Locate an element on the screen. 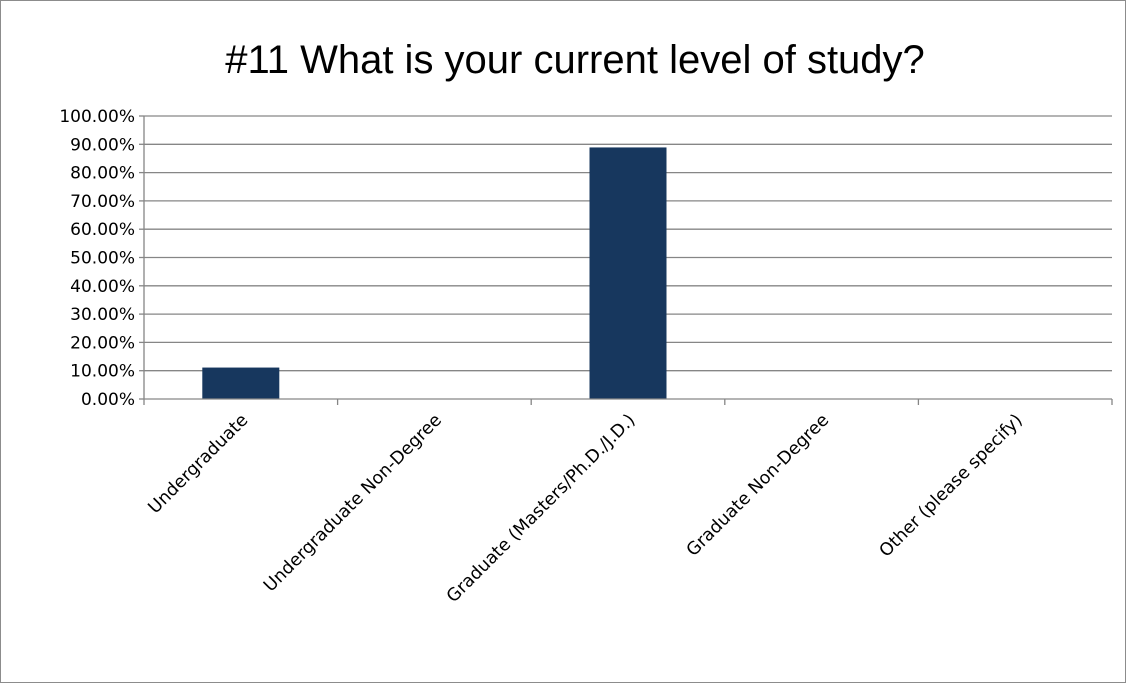 This screenshot has width=1126, height=683. y-tick-label: 100.00% is located at coordinates (97, 117).